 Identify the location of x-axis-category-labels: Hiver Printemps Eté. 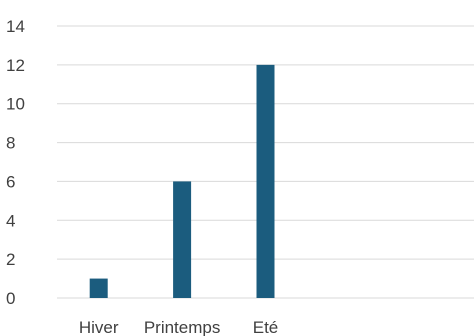
(178, 327).